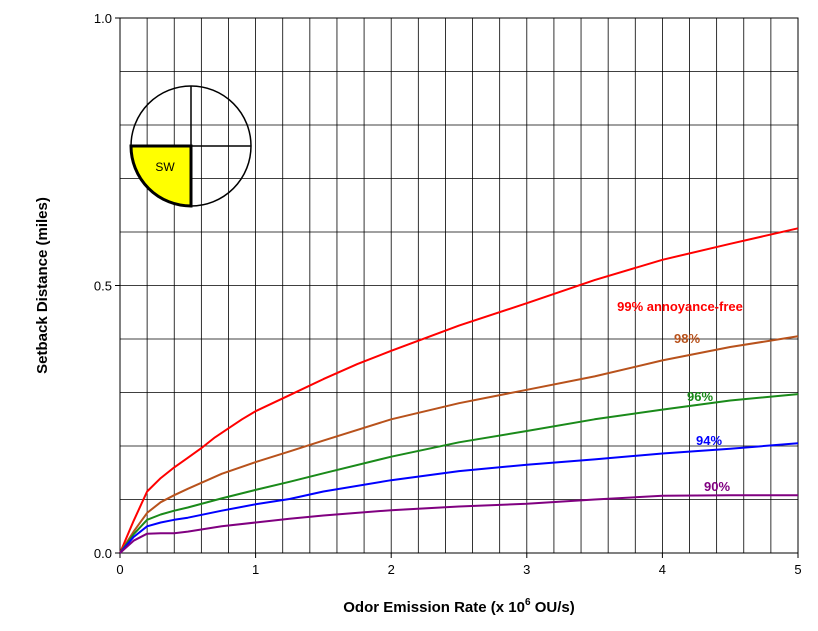  I want to click on series-labels: 99% annoyance-free 98% 96% 94% 90%, so click(680, 396).